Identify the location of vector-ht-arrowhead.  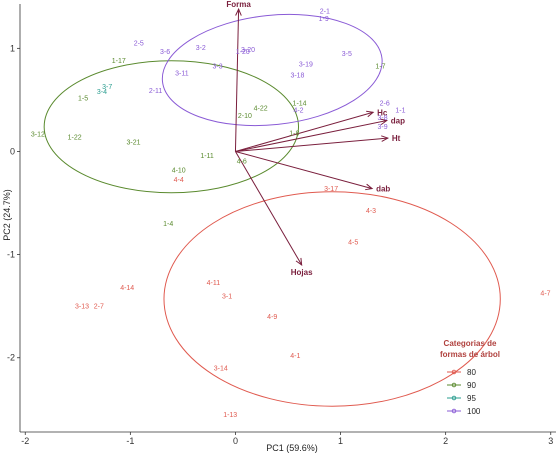
(385, 138).